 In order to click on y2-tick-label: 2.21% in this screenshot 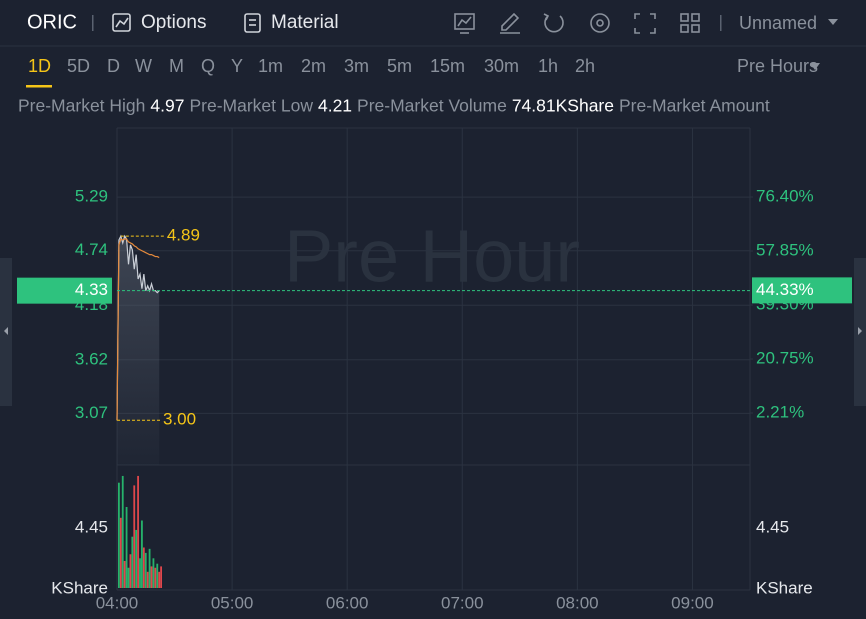, I will do `click(780, 411)`.